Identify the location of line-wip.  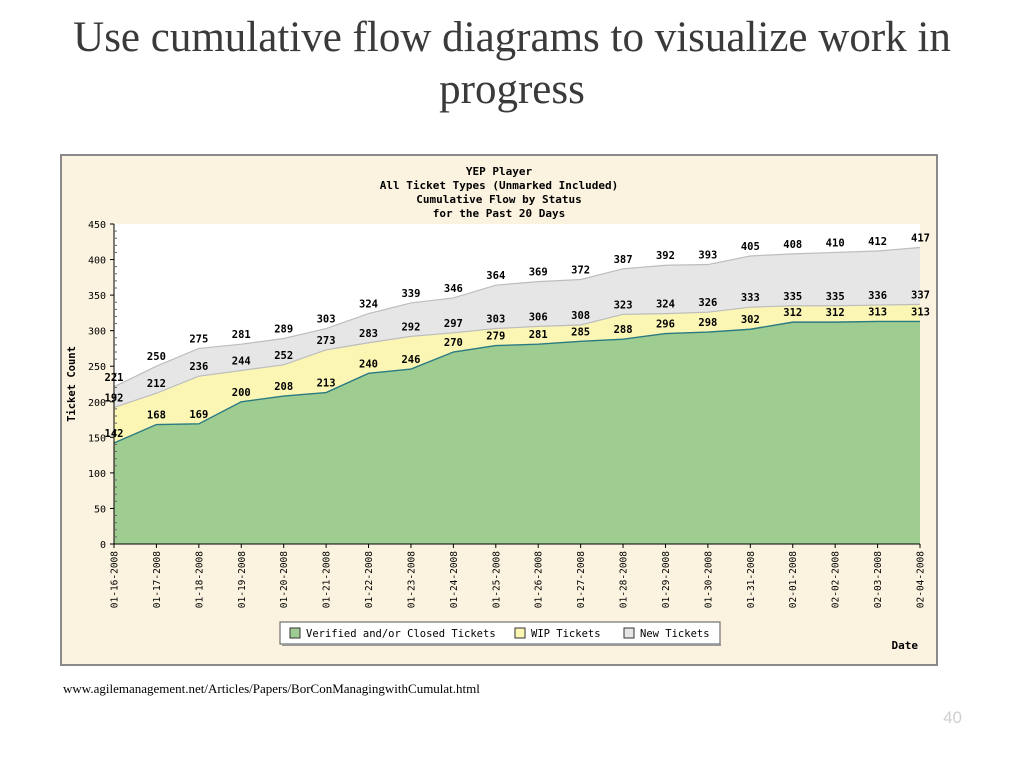
(517, 356).